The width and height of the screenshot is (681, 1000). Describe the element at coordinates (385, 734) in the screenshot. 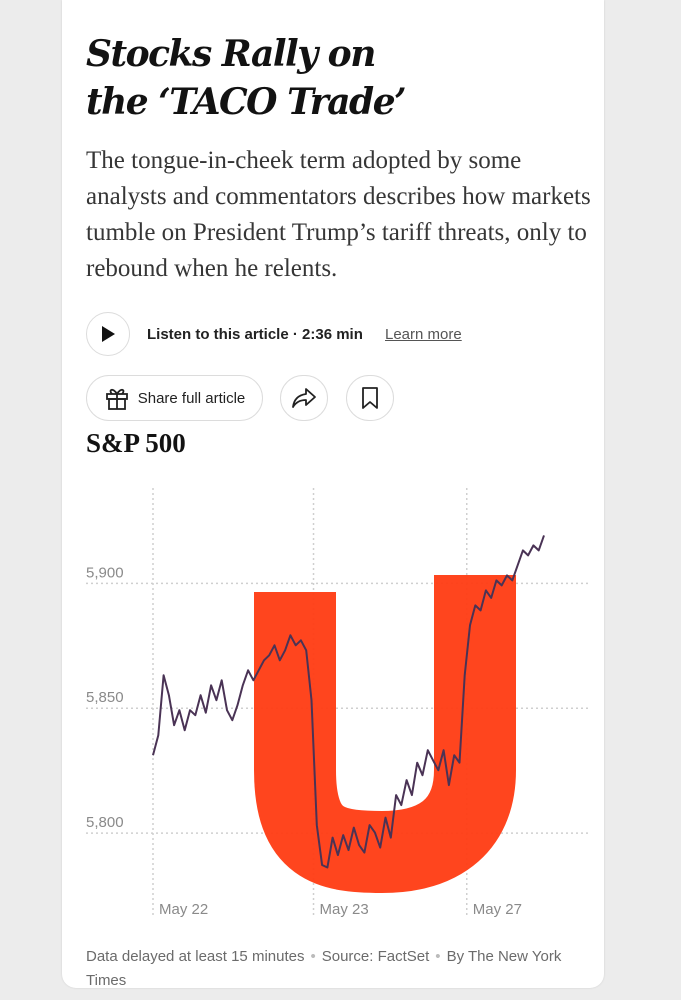

I see `highlight-u-annotation` at that location.